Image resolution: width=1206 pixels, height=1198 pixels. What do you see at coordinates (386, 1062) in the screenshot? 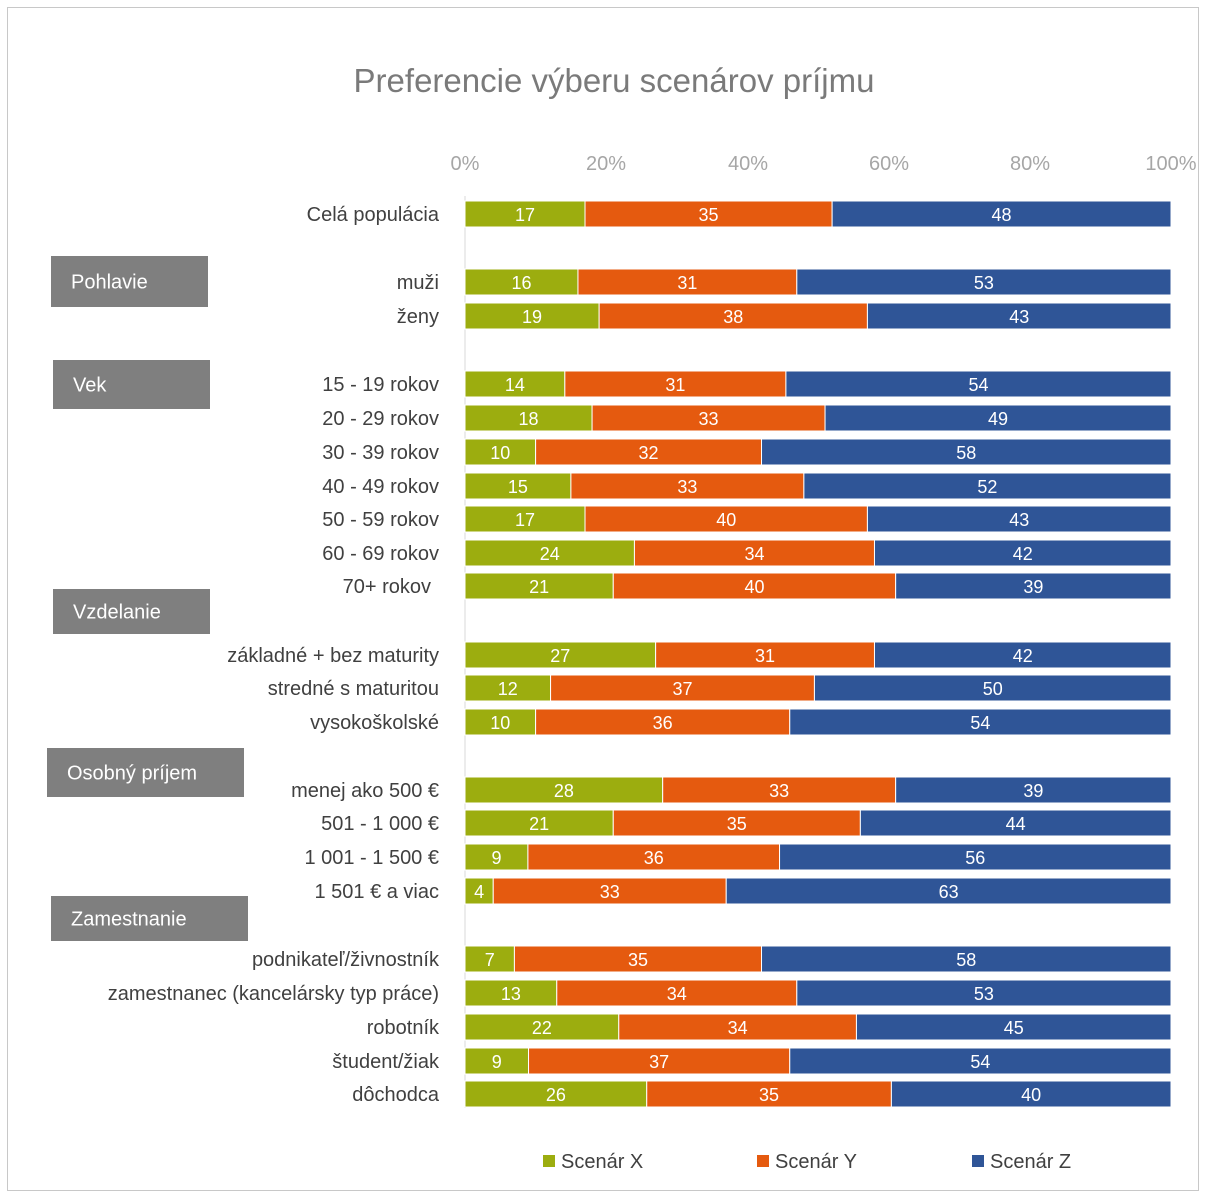
I see `category-label: študent/žiak` at bounding box center [386, 1062].